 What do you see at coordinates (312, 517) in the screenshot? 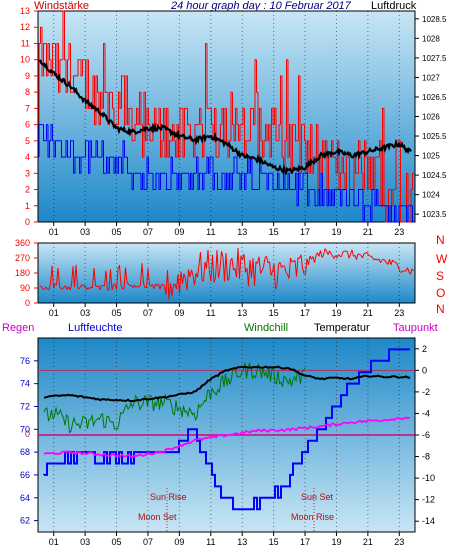
I see `moon-rise-label: Moon Rise` at bounding box center [312, 517].